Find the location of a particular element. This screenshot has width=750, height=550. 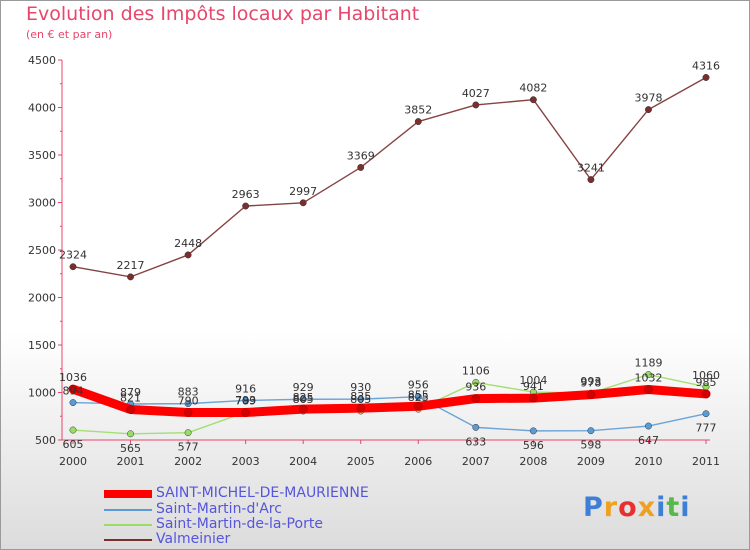

data-label: 1032 is located at coordinates (648, 377).